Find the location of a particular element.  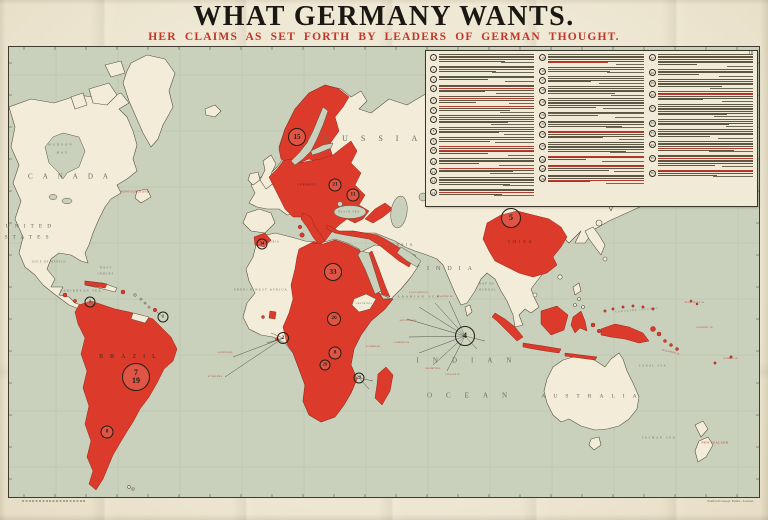

map-label-west: WEST is located at coordinates (106, 267).